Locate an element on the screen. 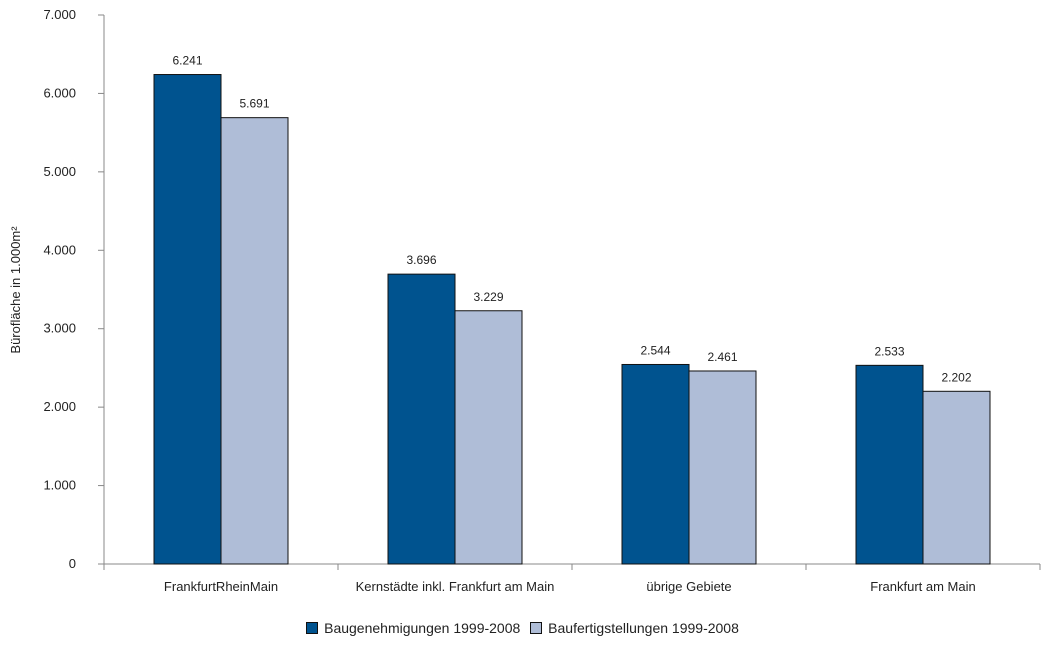  data-label: 3.696 is located at coordinates (421, 260).